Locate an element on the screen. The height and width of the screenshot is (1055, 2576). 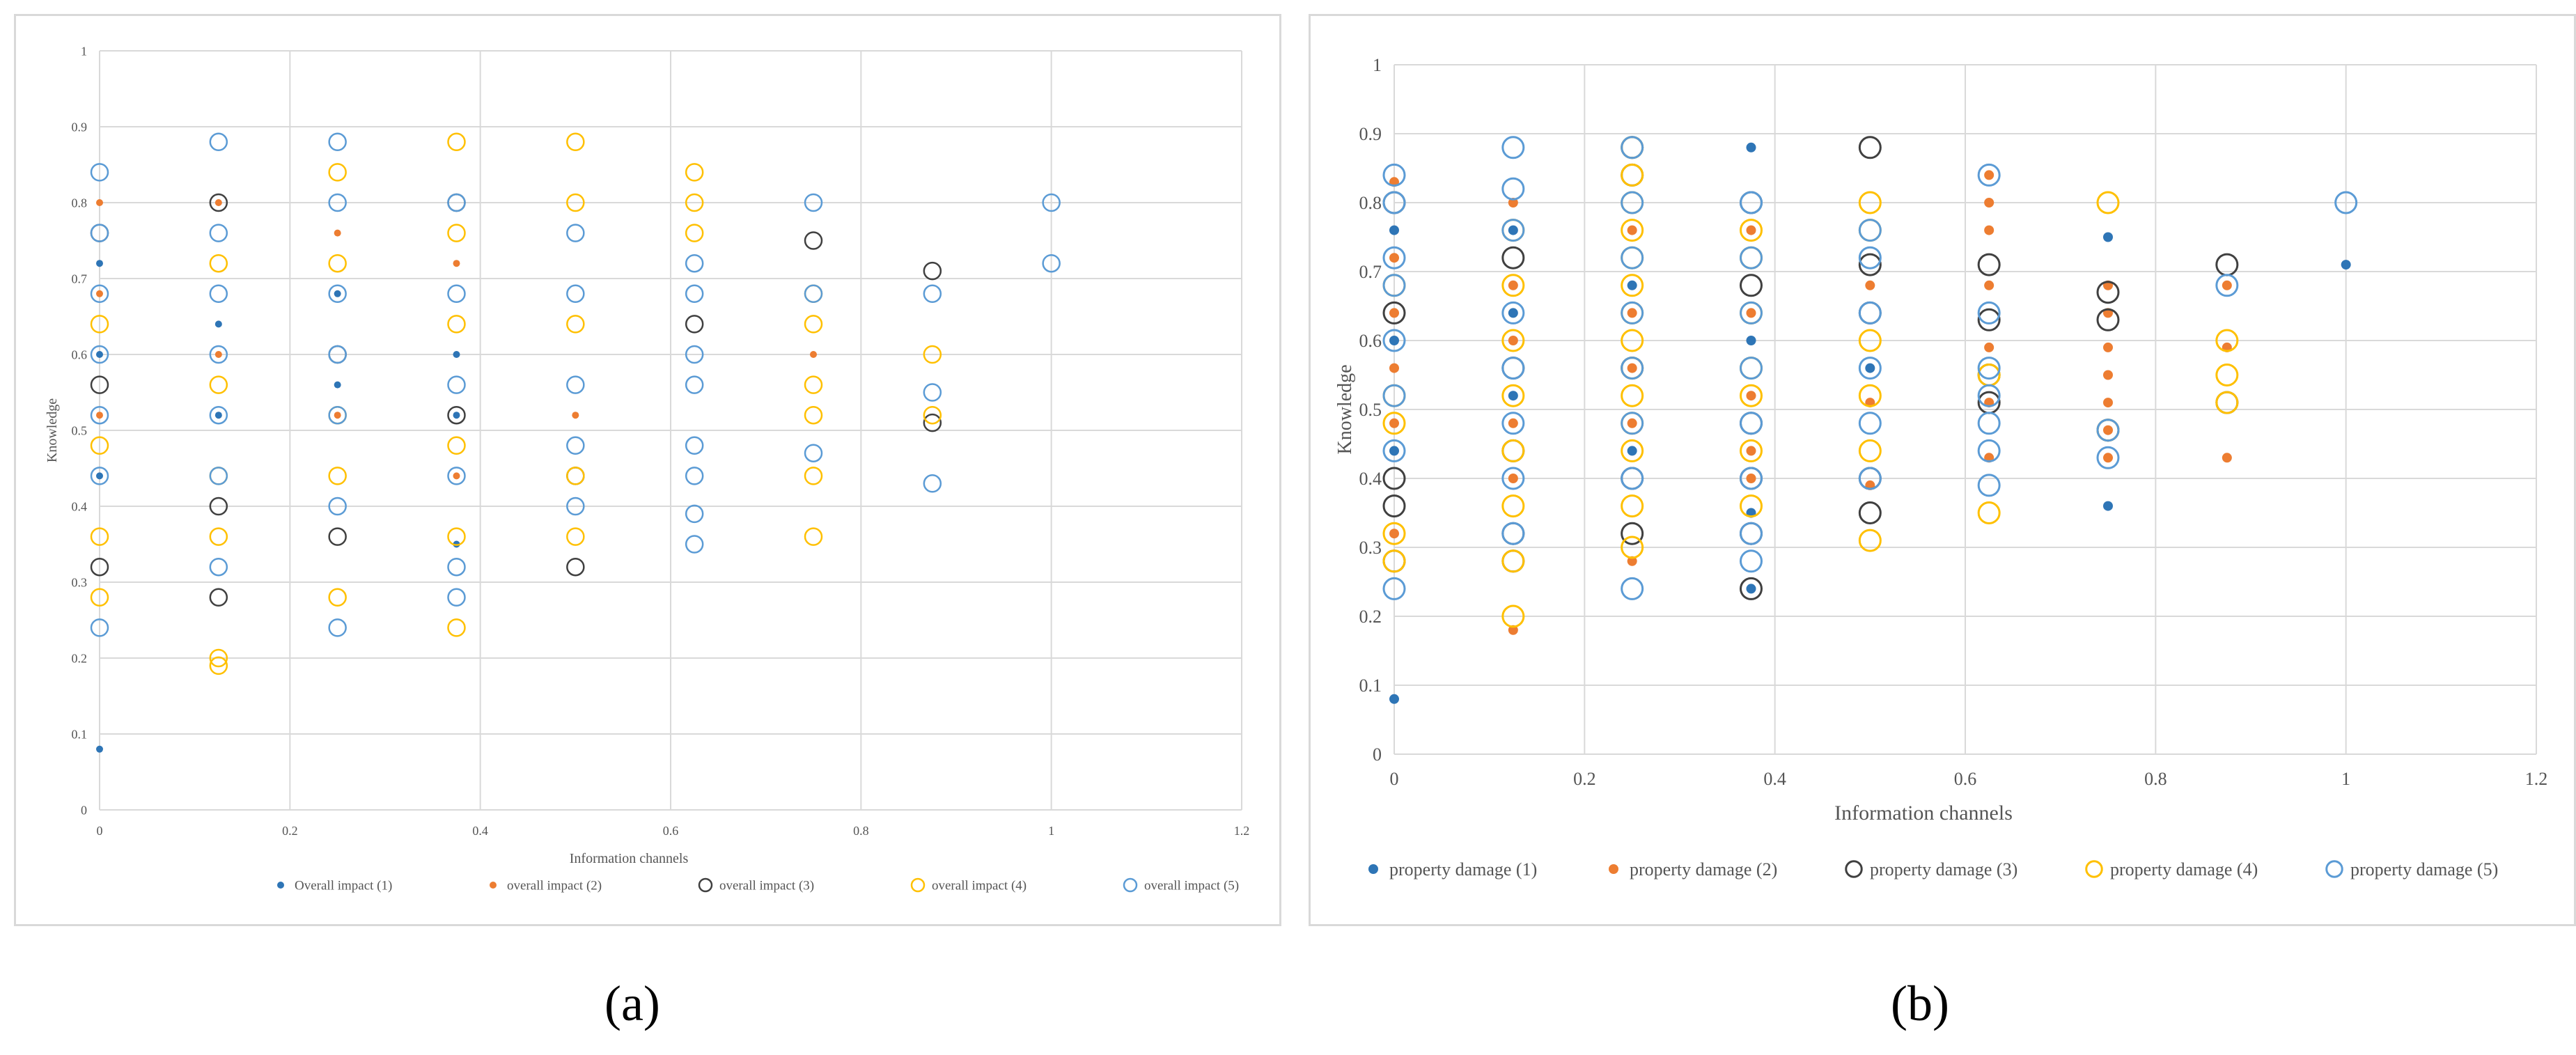
legend-label: overall impact (3) is located at coordinates (767, 886).